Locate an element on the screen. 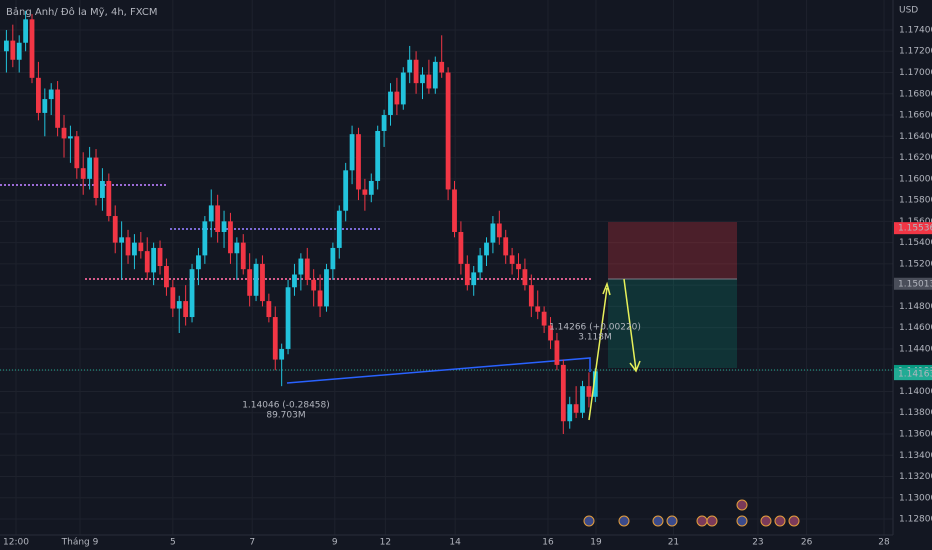  y-tick-label: 1.16000 is located at coordinates (915, 179).